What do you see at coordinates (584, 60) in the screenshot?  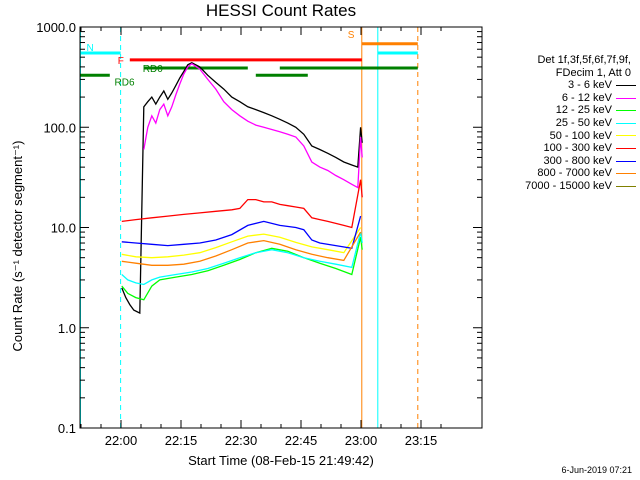 I see `legend-header-line1: Det 1f,3f,5f,6f,7f,9f,` at bounding box center [584, 60].